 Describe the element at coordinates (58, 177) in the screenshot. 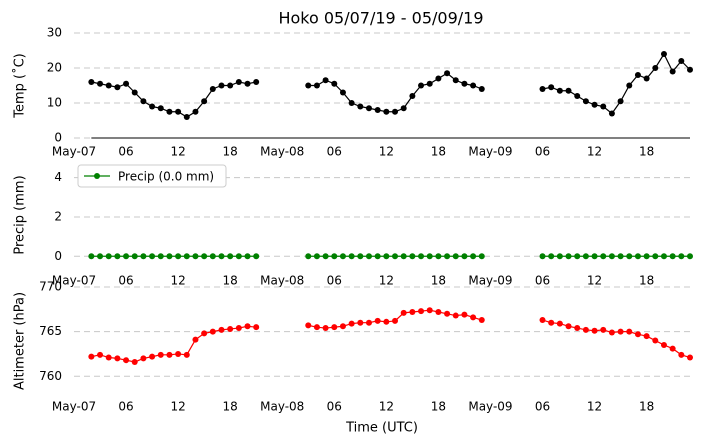

I see `y-tick-label: 4` at that location.